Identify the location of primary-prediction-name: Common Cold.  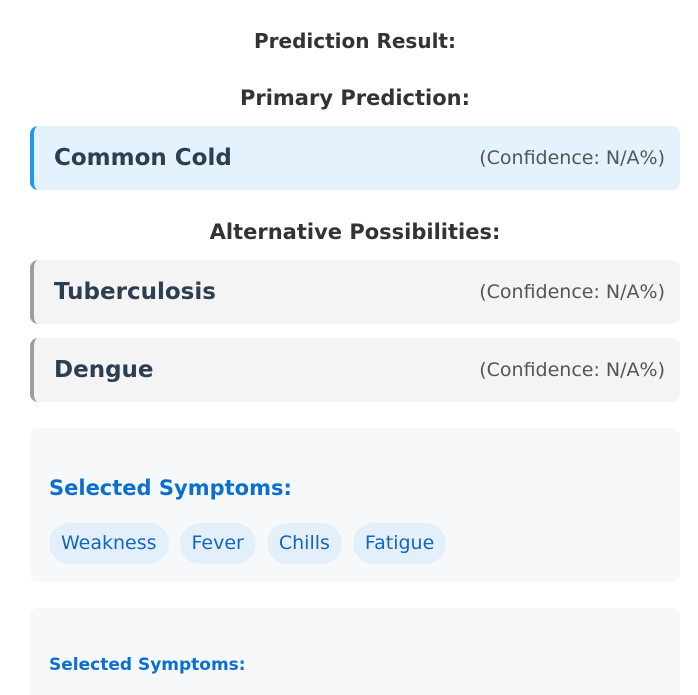
(143, 158).